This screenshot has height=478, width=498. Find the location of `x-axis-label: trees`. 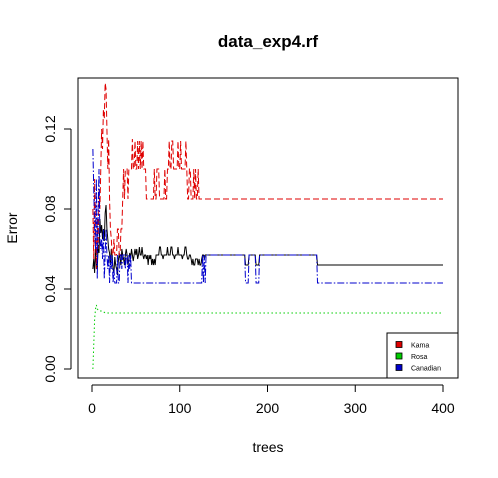

x-axis-label: trees is located at coordinates (267, 447).